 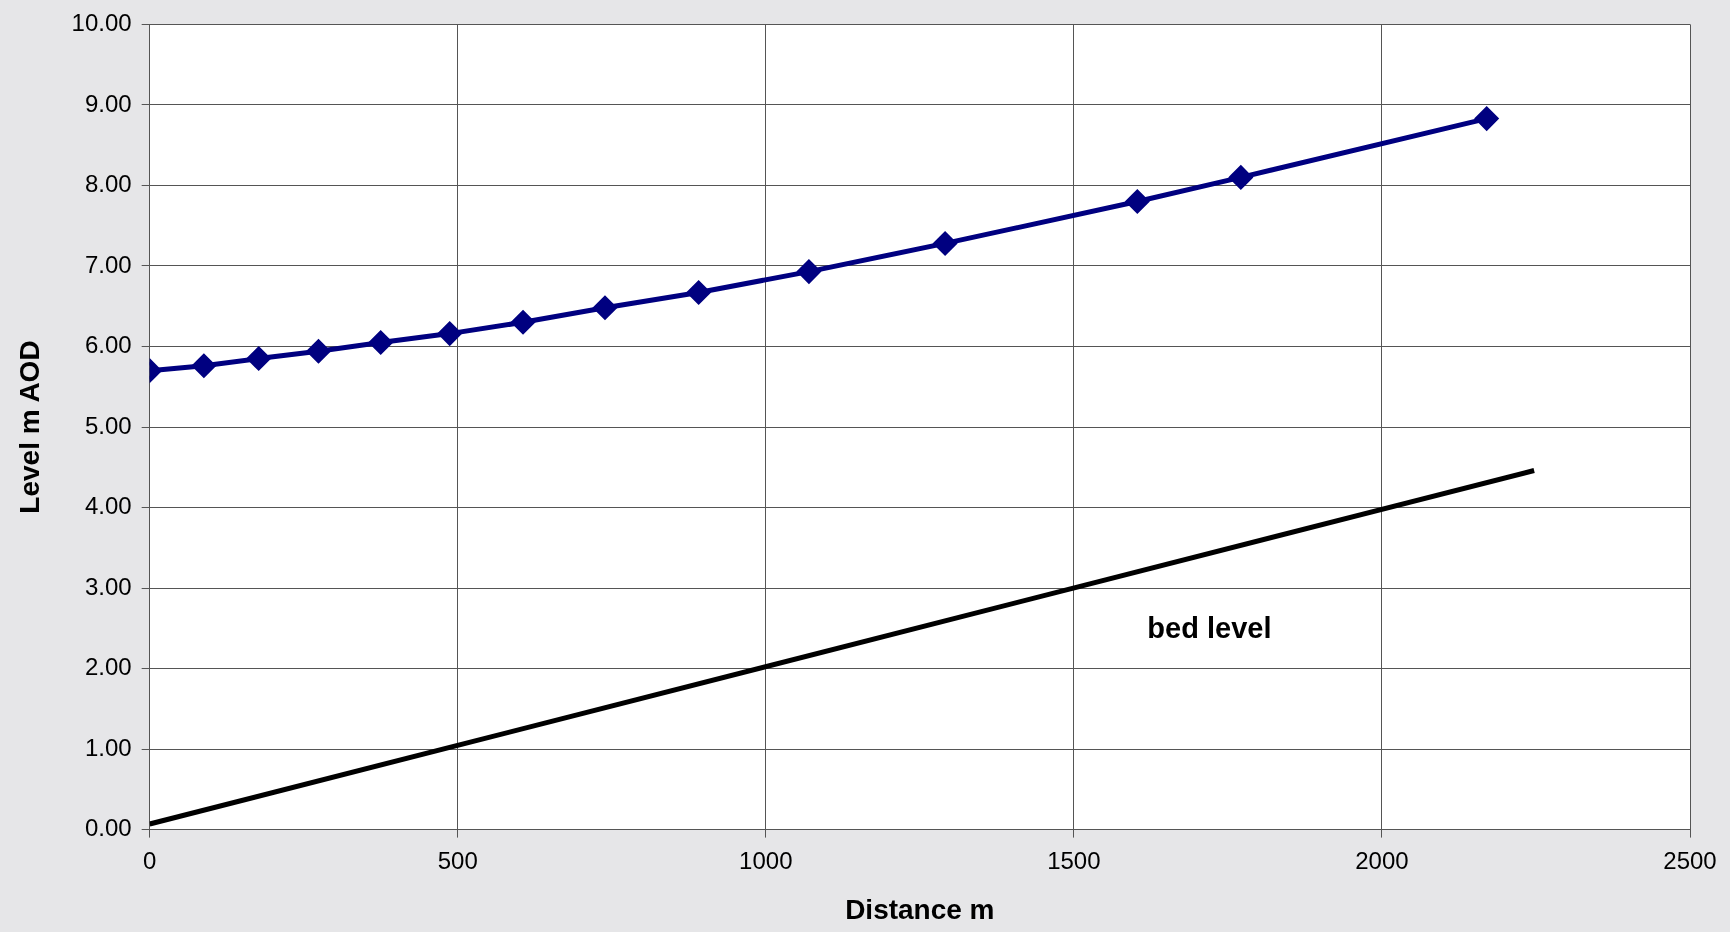 I want to click on y-tick-label: 3.00, so click(x=108, y=586).